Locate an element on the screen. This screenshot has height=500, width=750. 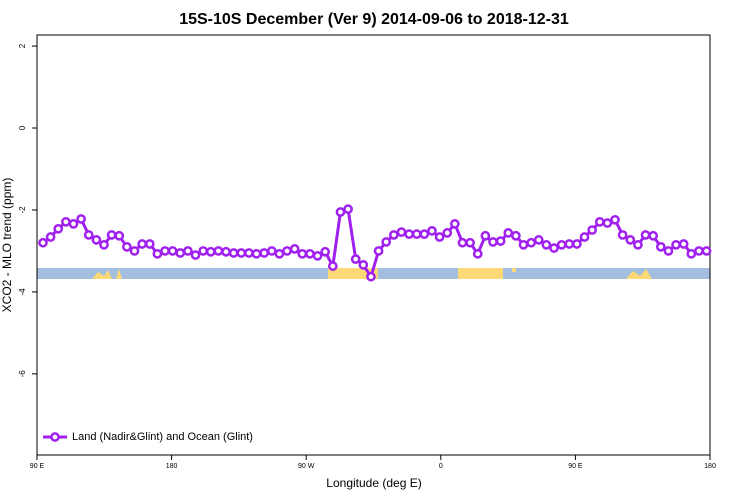
legend-item: Land (Nadir&Glint) and Ocean (Glint) is located at coordinates (148, 437).